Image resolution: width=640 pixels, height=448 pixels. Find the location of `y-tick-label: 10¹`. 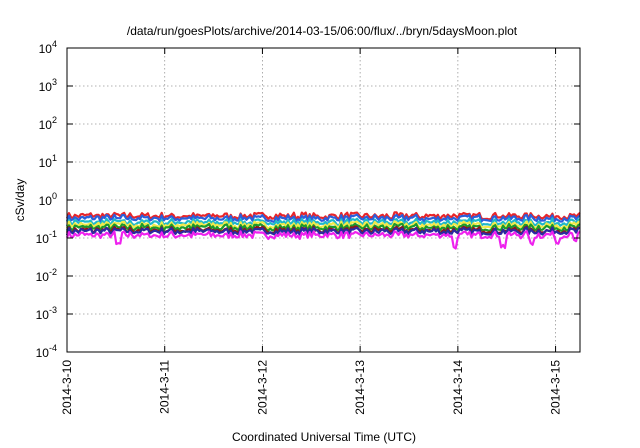

y-tick-label: 10¹ is located at coordinates (48, 161).